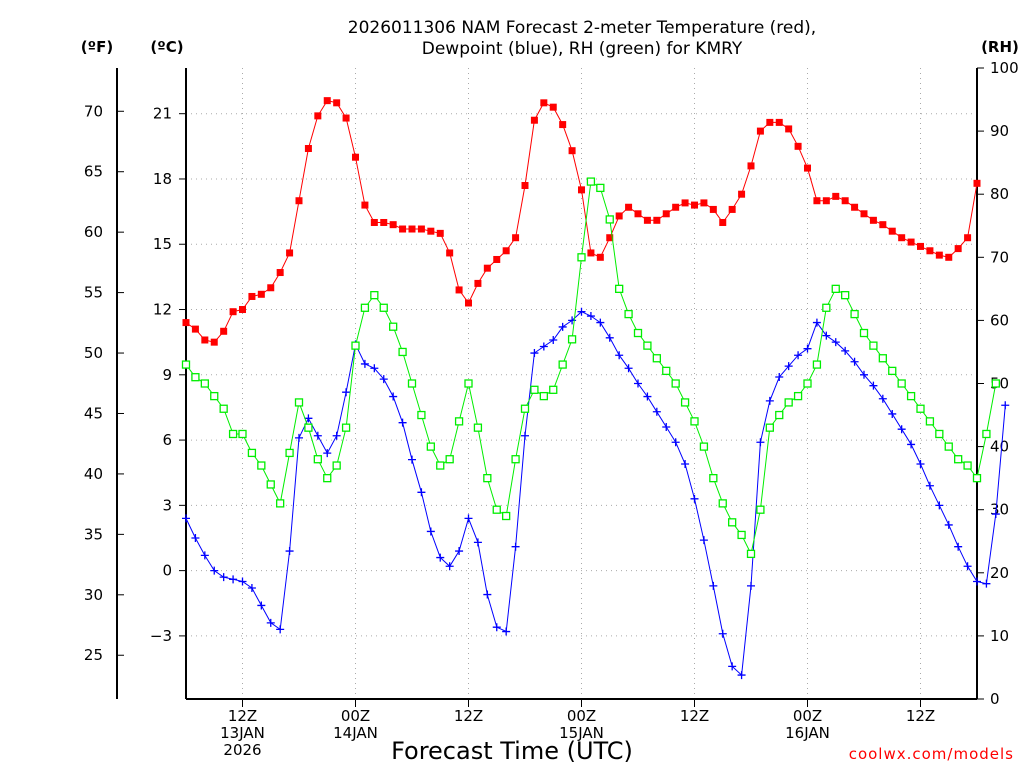  I want to click on celsius-tick-label: 3, so click(167, 505).